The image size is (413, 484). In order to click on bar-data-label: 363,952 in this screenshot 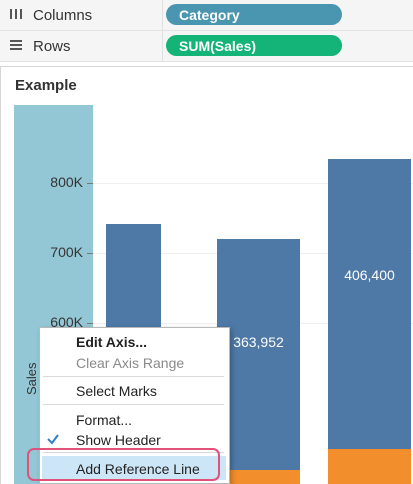, I will do `click(258, 342)`.